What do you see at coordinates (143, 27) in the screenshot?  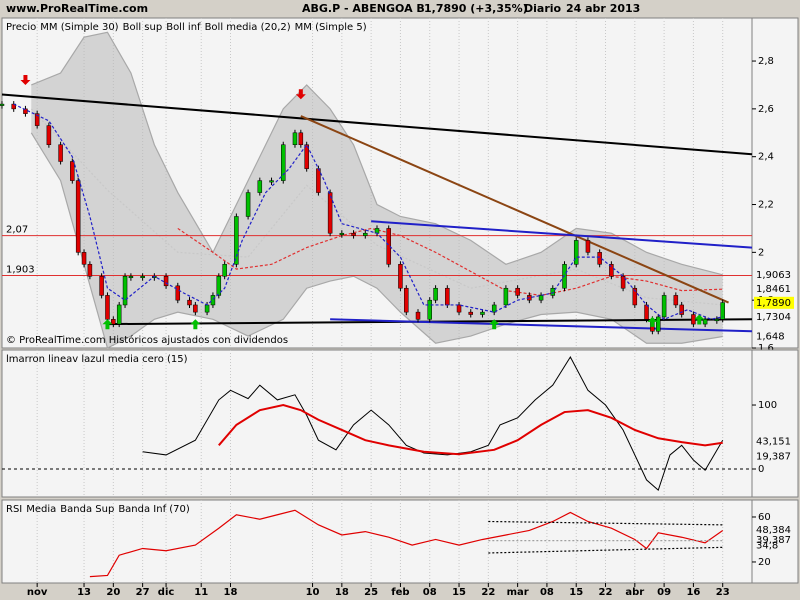 I see `legend-entry: Boll sup` at bounding box center [143, 27].